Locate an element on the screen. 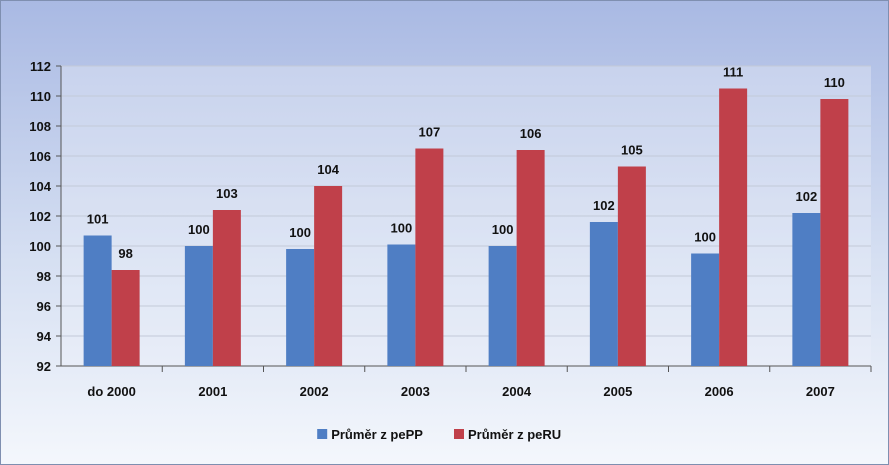 The image size is (889, 465). data-label: 101 is located at coordinates (98, 219).